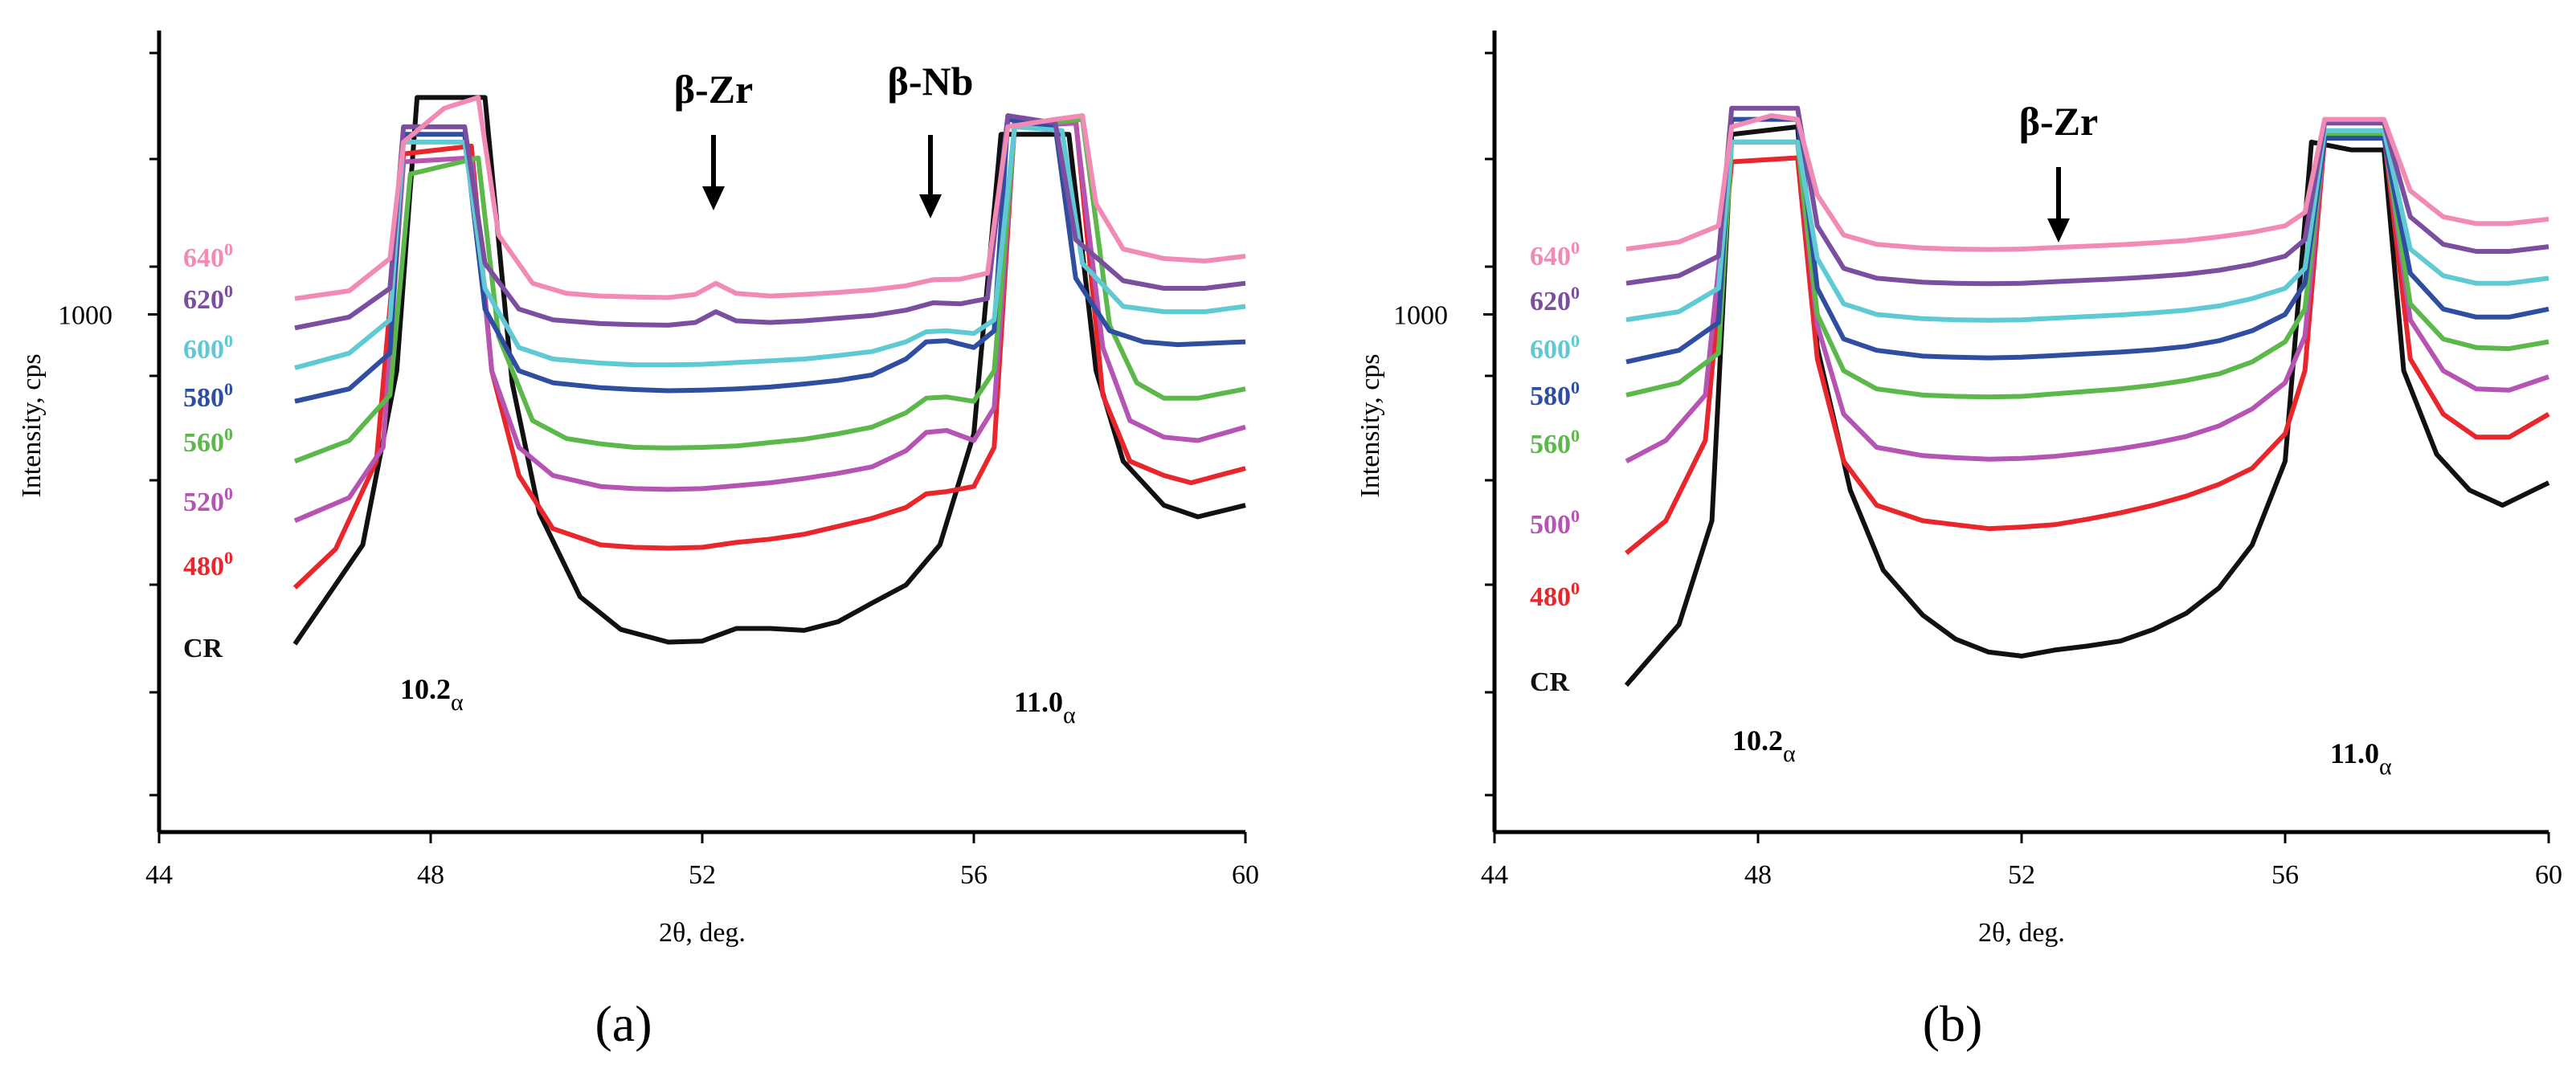  I want to click on phase-label: β-Nb, so click(931, 82).